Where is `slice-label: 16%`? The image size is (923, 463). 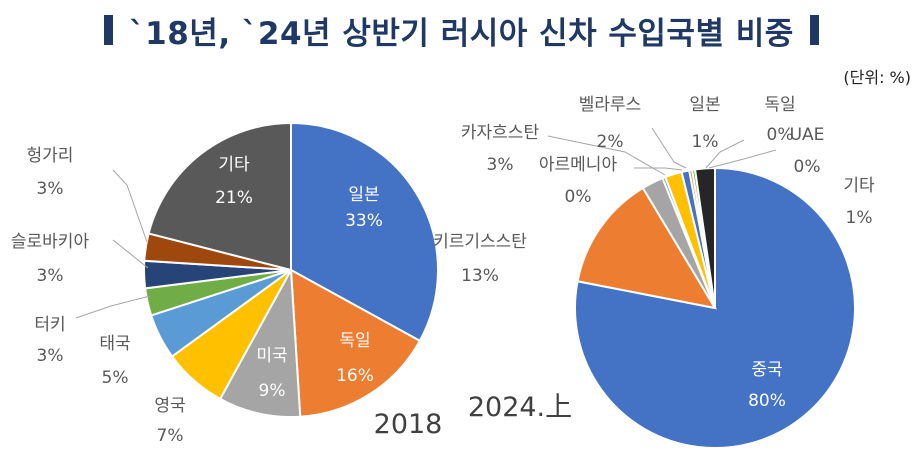
slice-label: 16% is located at coordinates (355, 376).